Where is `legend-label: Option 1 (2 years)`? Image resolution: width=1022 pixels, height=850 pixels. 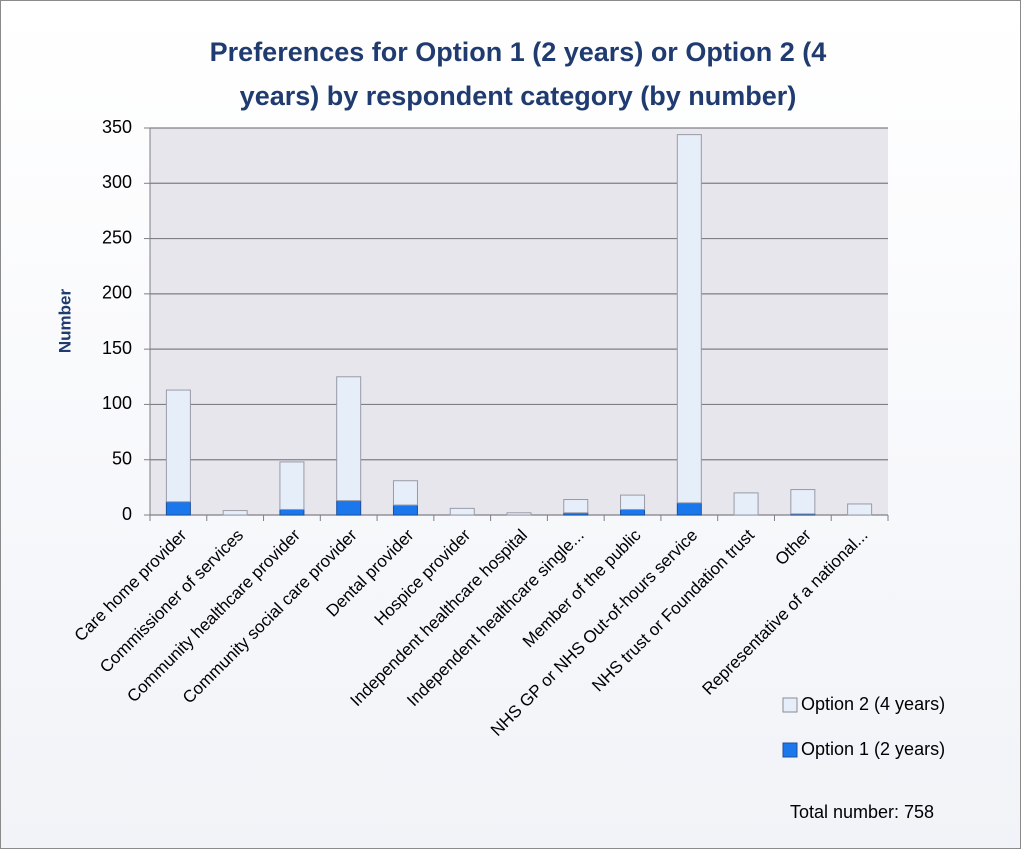 legend-label: Option 1 (2 years) is located at coordinates (873, 749).